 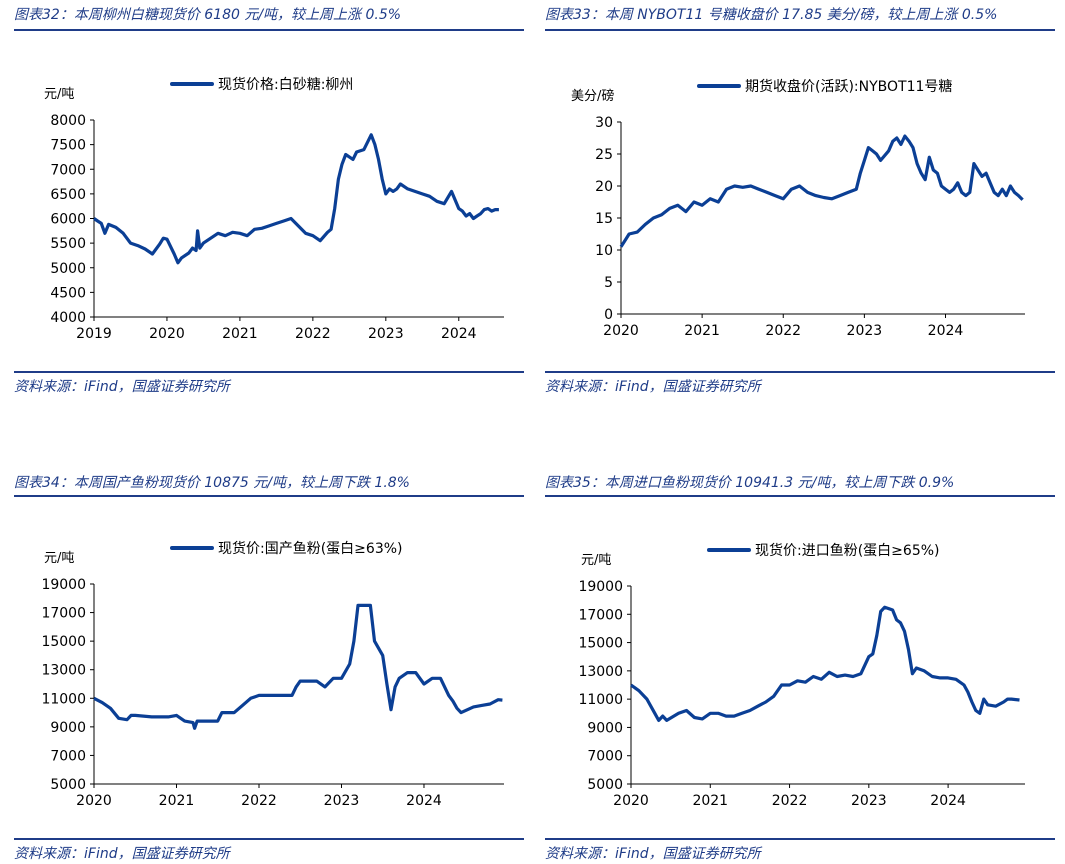 I want to click on y-tick-label: 0, so click(x=608, y=315).